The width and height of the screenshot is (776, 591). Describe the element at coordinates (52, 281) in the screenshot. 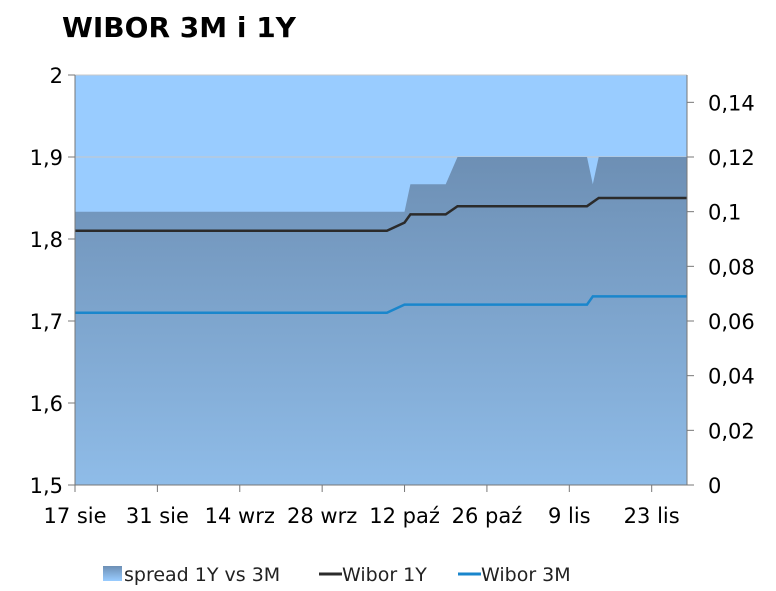

I see `y-axis-left: 1,5 1,6 1,7 1,8 1,9 2` at that location.